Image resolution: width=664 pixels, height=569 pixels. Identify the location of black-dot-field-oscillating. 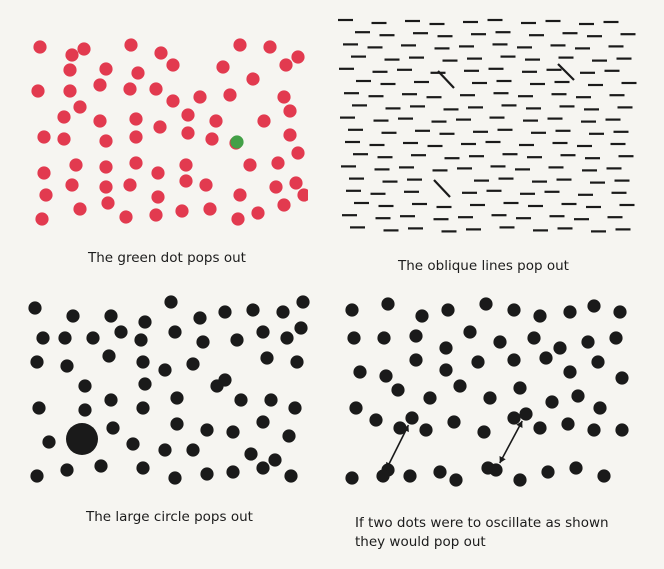
(487, 392).